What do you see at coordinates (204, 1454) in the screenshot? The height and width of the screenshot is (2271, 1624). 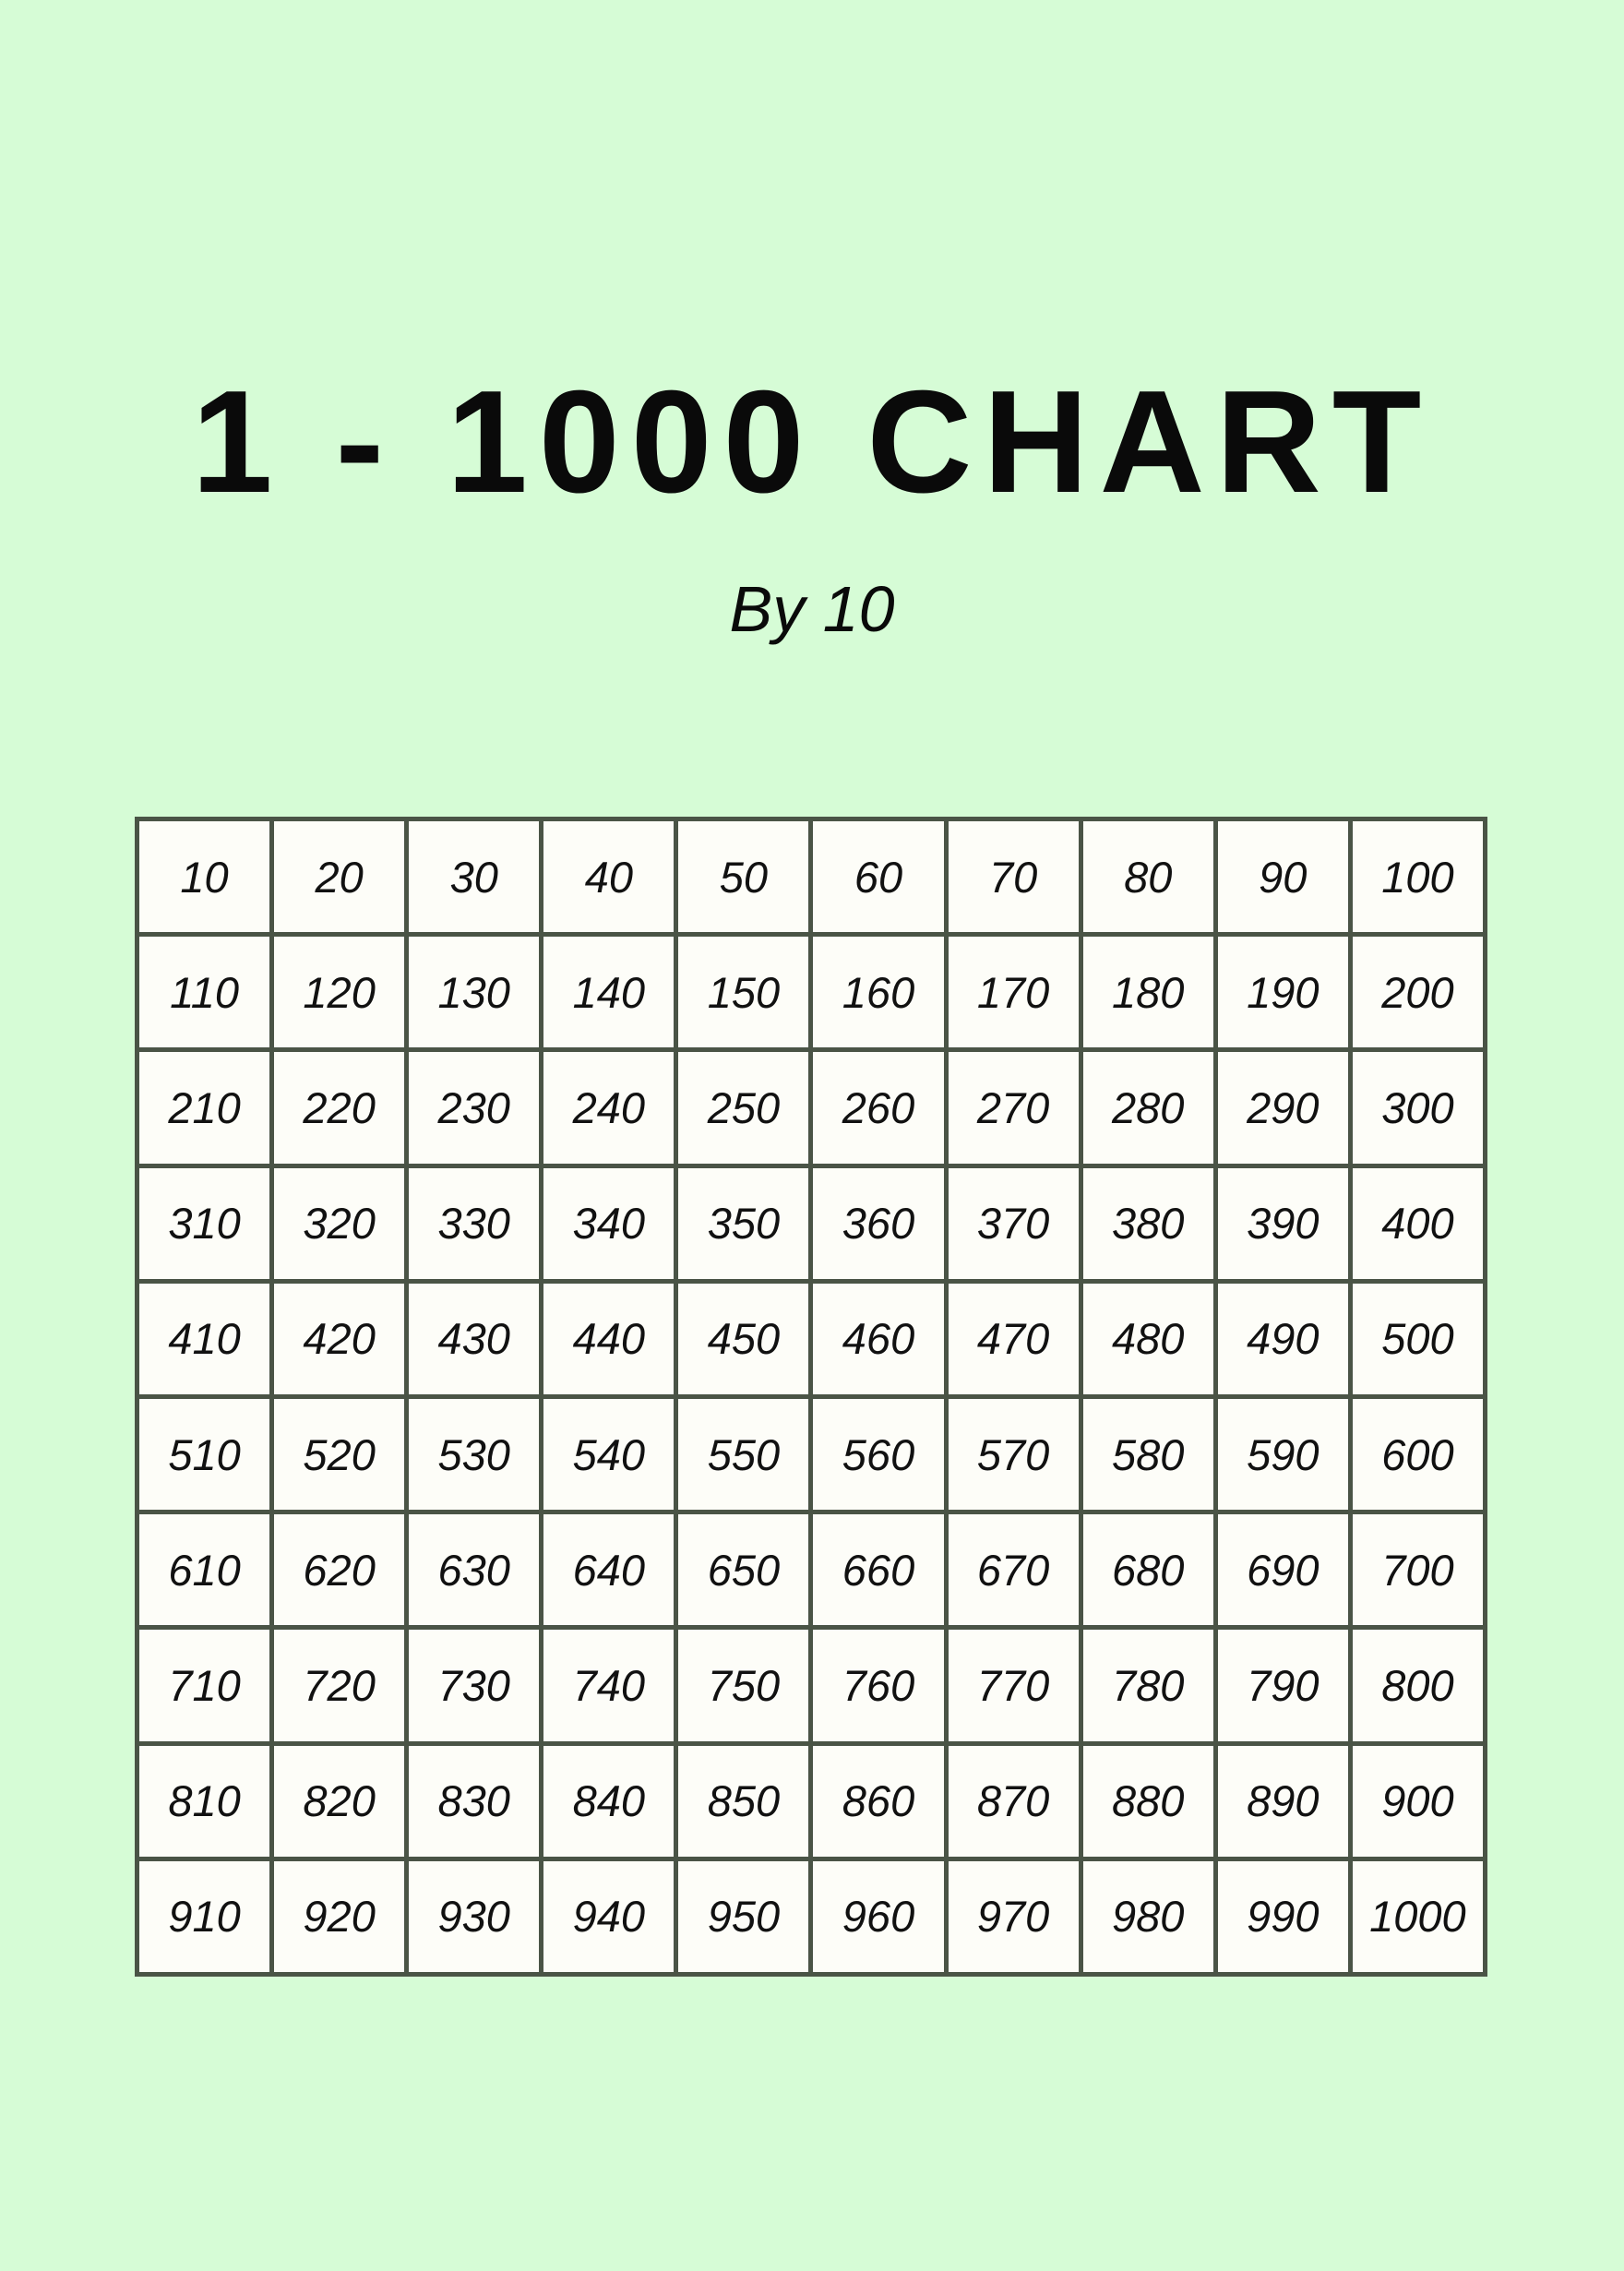 I see `grid-cell: 510` at bounding box center [204, 1454].